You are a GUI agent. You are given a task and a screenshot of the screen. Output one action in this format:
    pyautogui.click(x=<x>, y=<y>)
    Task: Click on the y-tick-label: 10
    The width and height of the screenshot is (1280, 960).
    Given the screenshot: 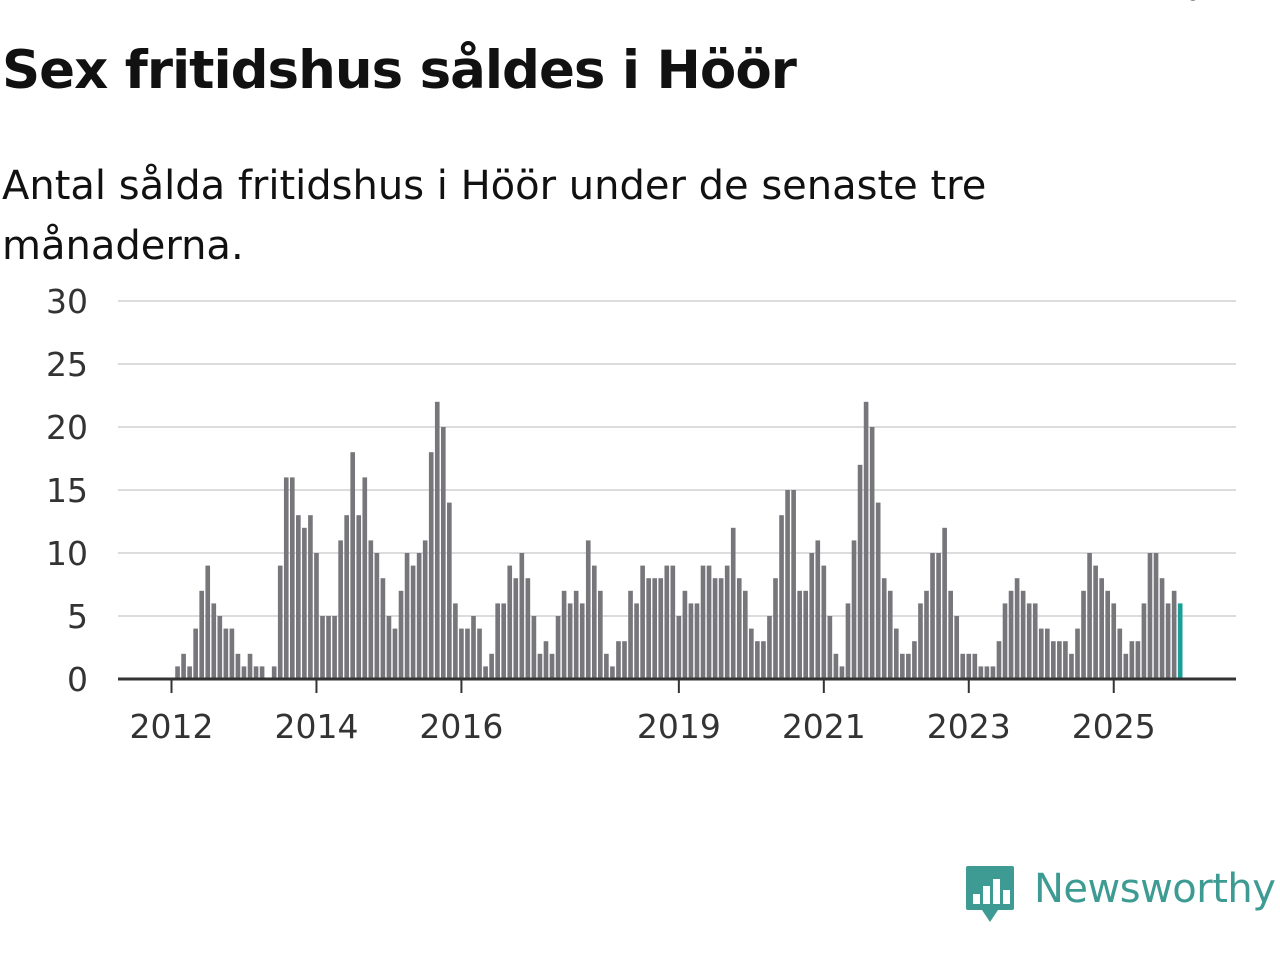 What is the action you would take?
    pyautogui.click(x=67, y=553)
    